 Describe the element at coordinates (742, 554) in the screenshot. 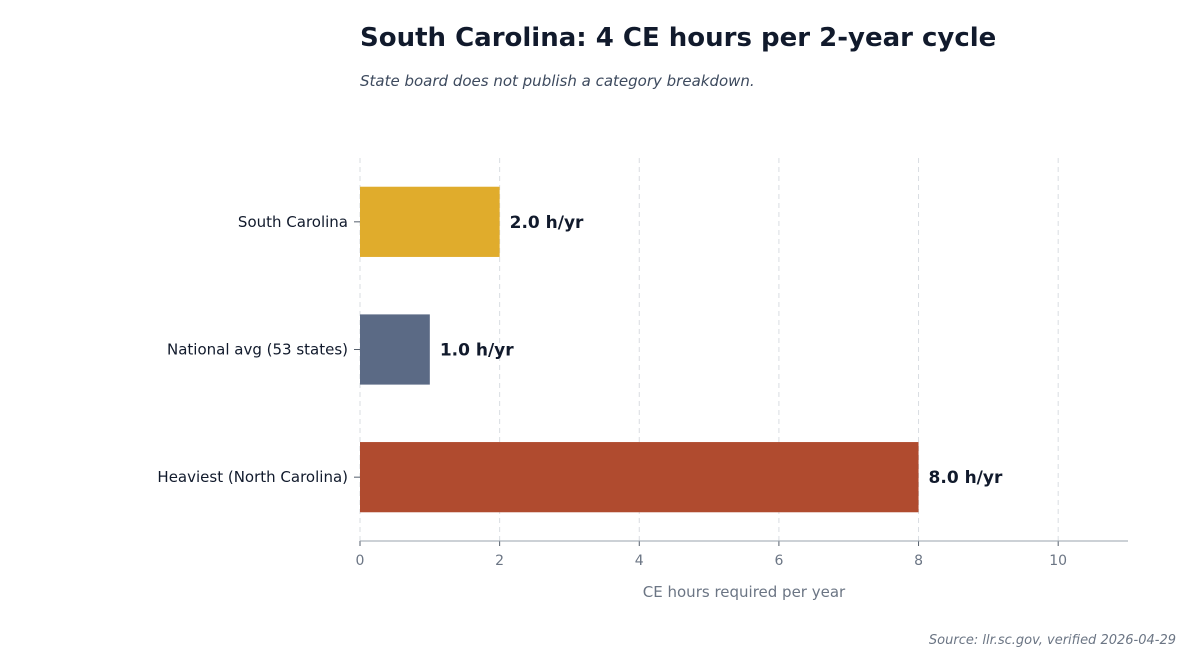

I see `x-axis: 0 2 4 6 8 10` at that location.